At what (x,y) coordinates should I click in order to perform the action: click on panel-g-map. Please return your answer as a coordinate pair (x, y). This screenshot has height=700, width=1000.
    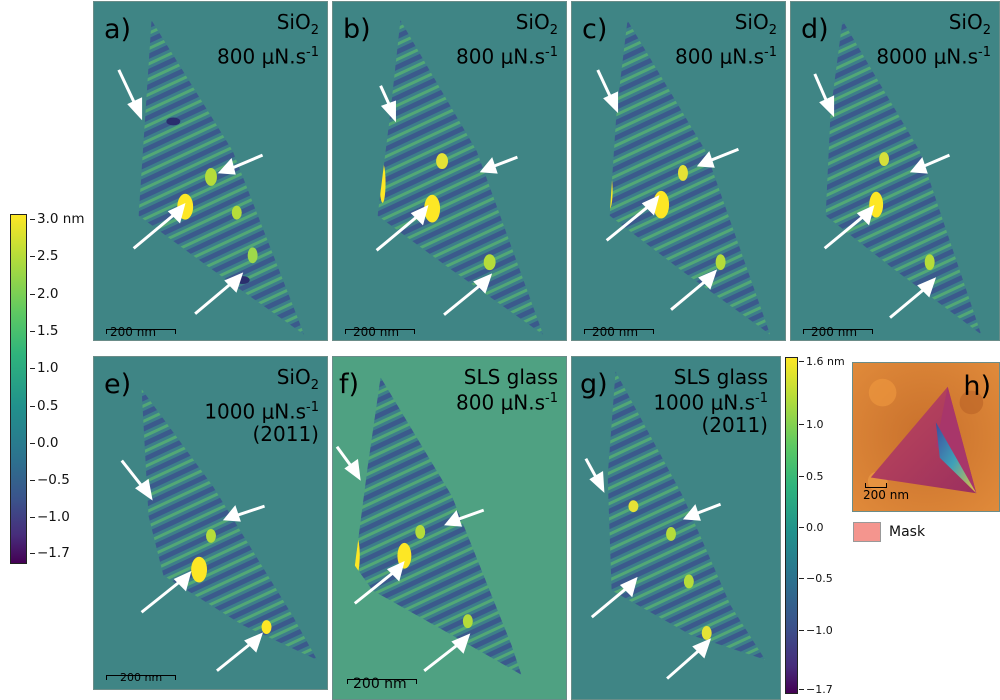
    Looking at the image, I should click on (675, 525).